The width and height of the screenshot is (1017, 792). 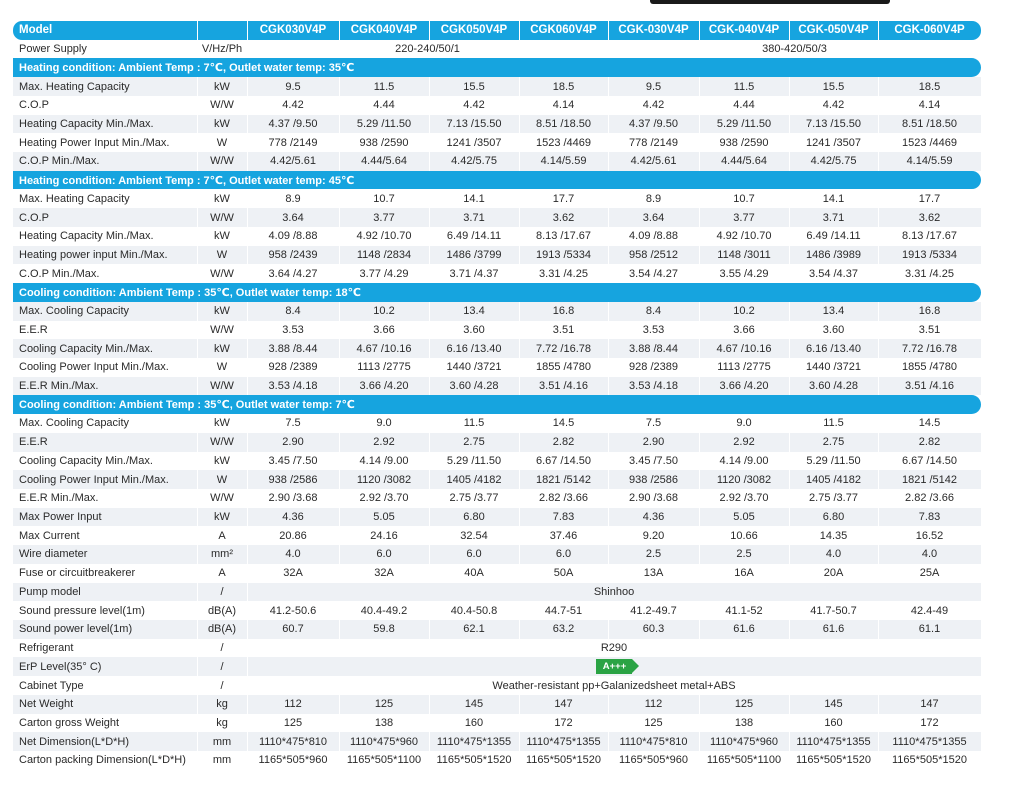 What do you see at coordinates (834, 610) in the screenshot?
I see `value-cell: 41.7-50.7` at bounding box center [834, 610].